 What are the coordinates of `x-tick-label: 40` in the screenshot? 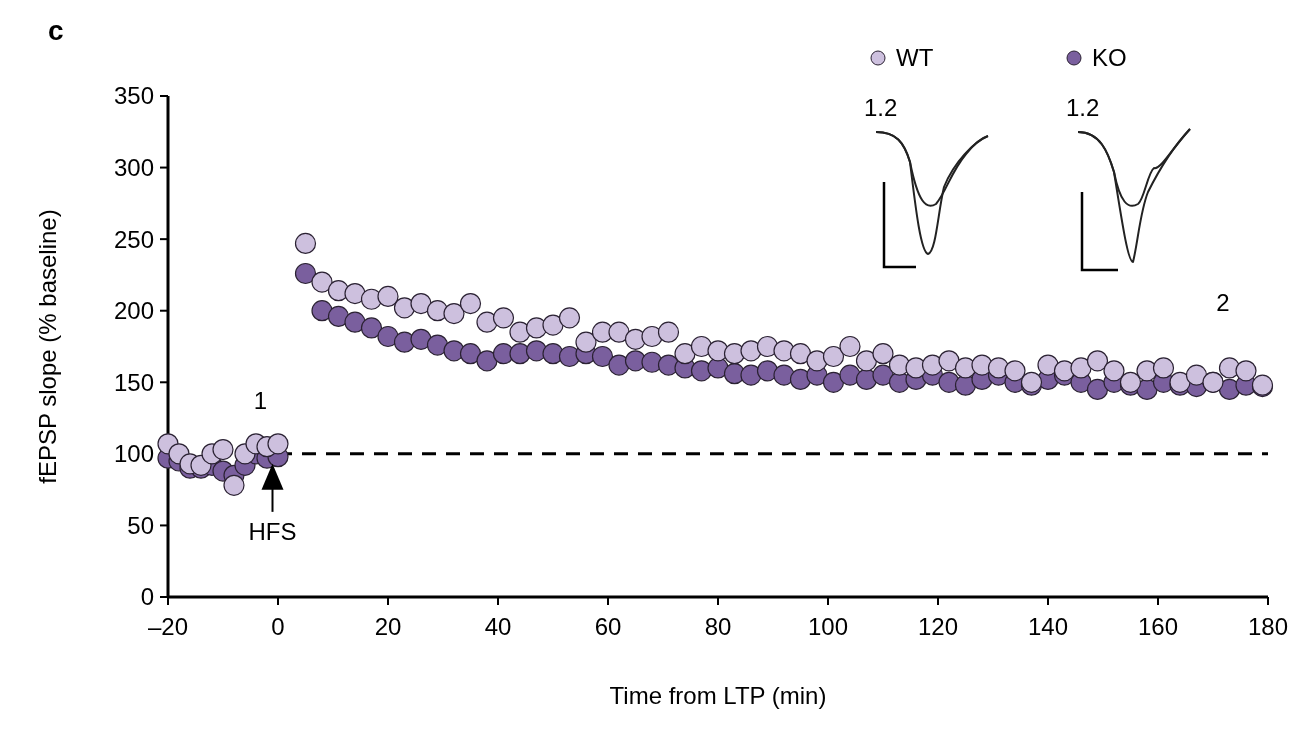 It's located at (498, 626).